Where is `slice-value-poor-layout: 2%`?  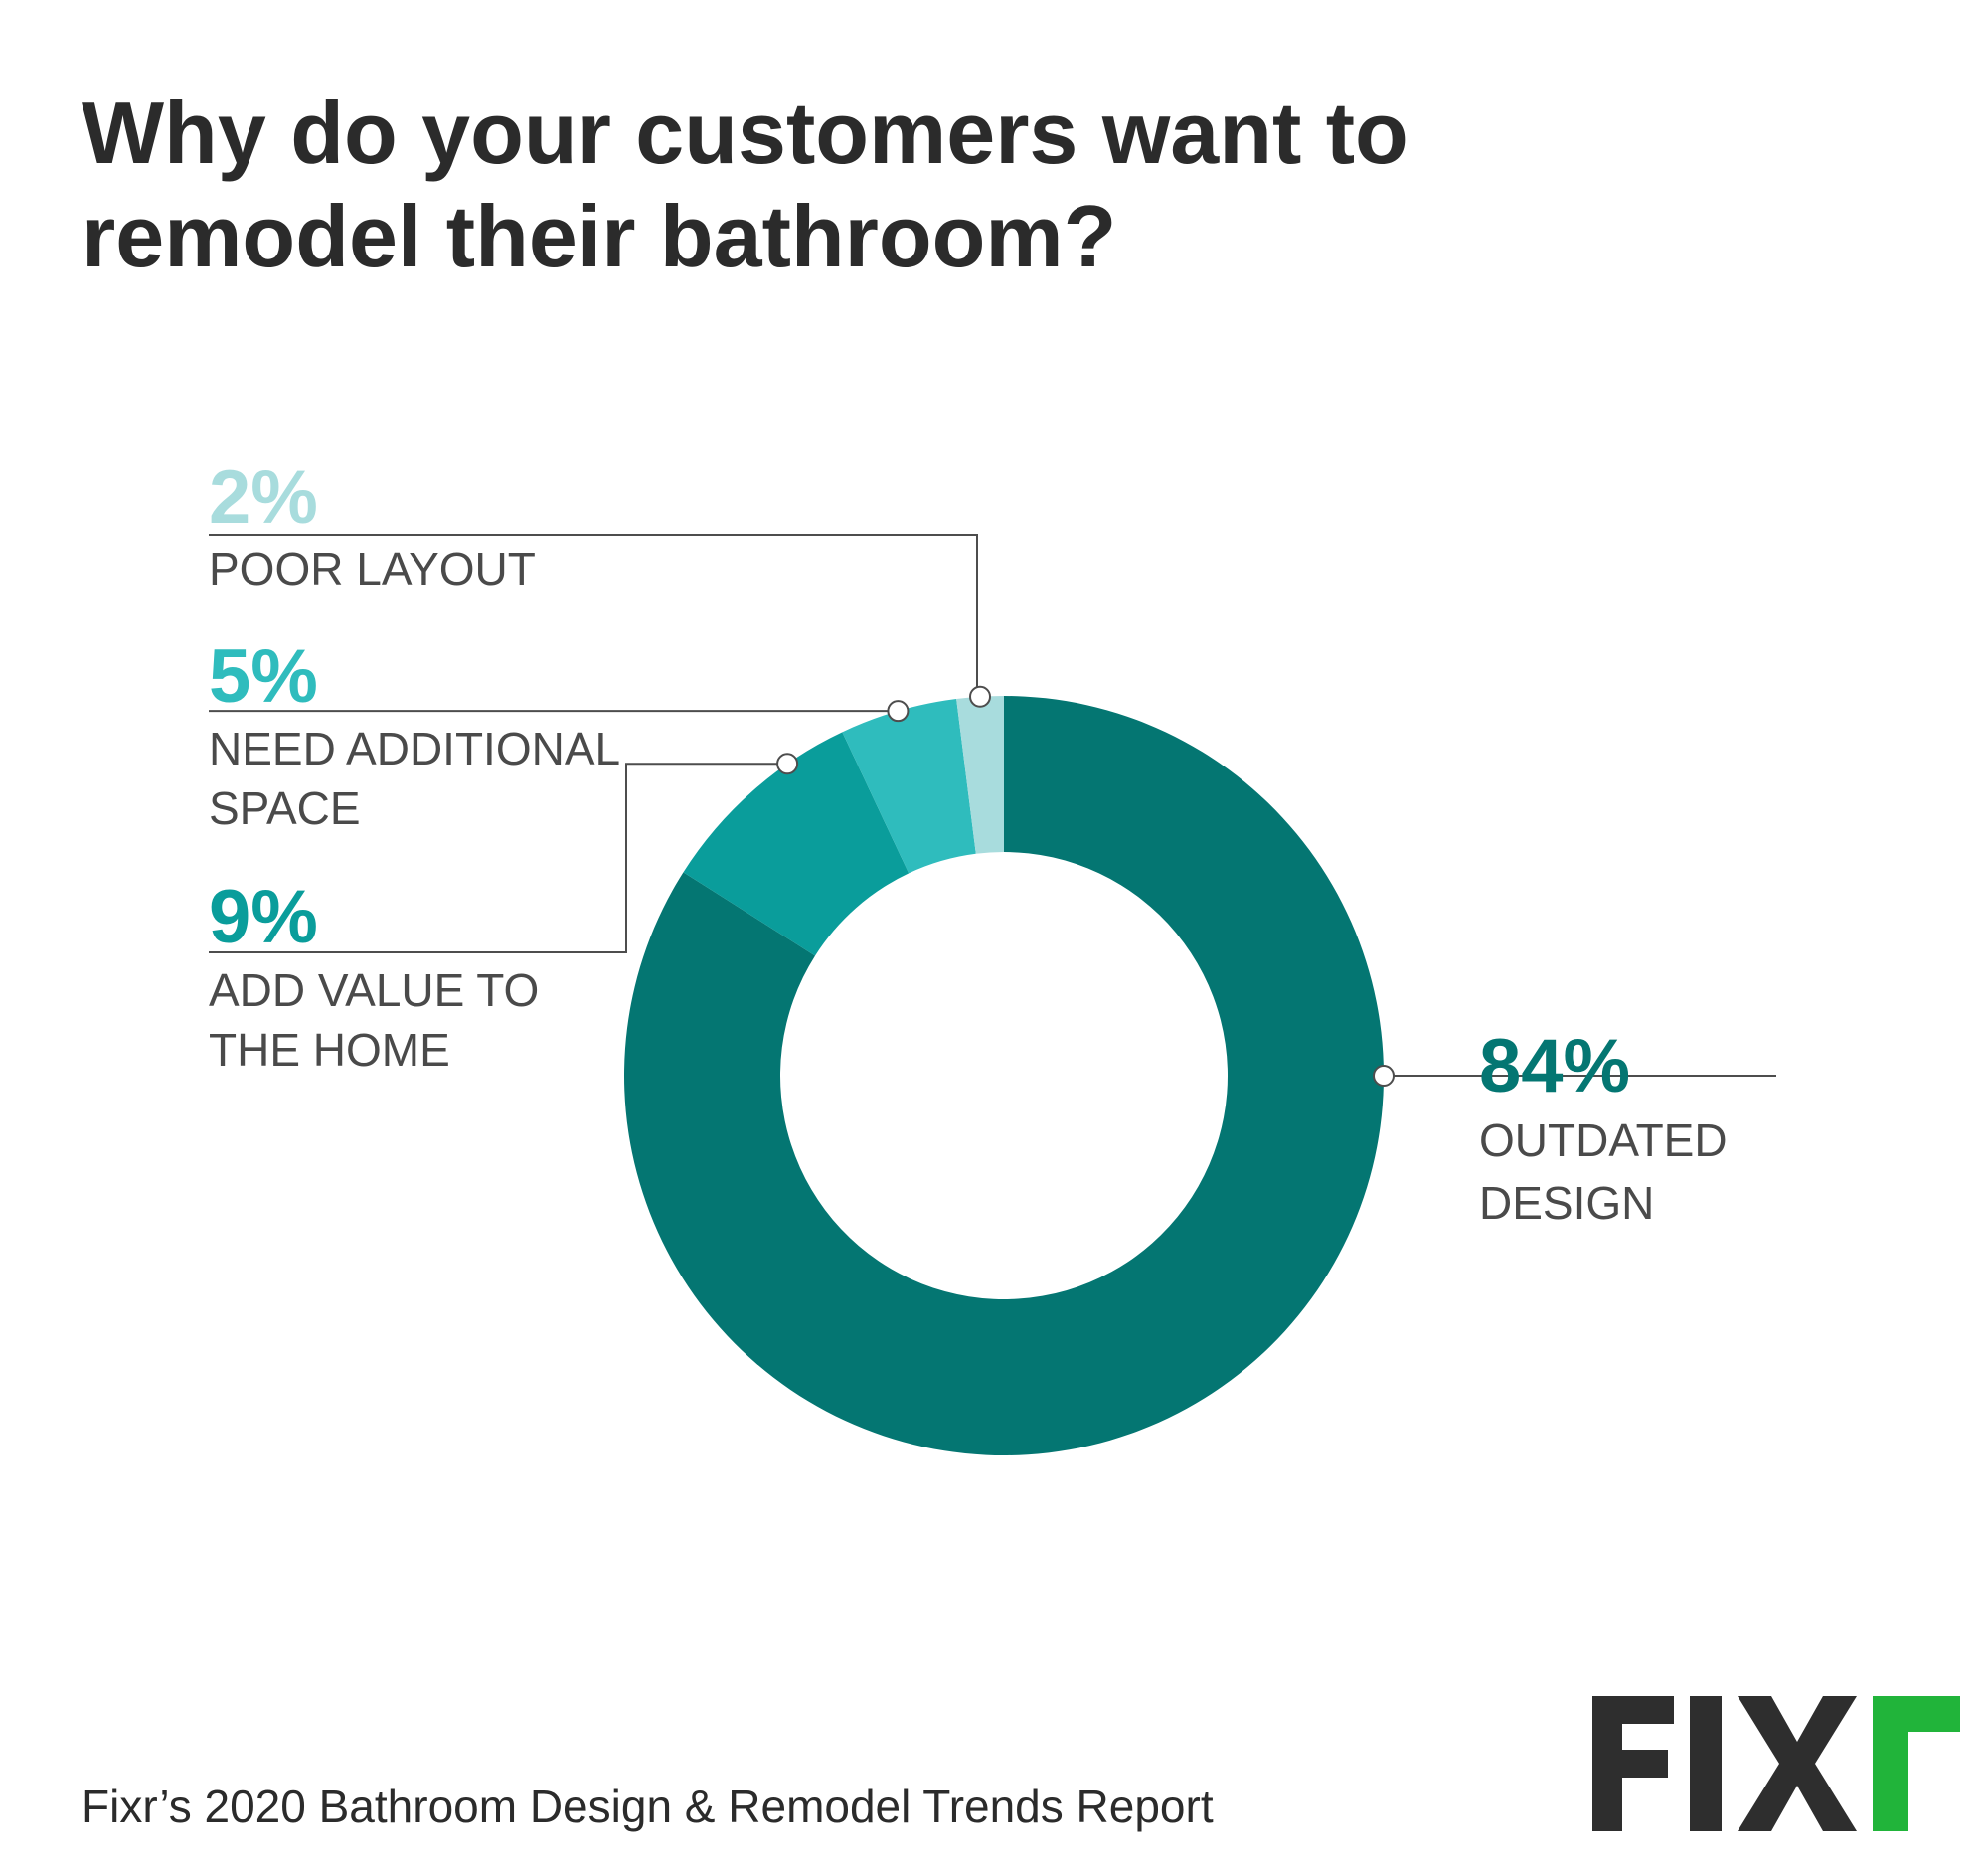 slice-value-poor-layout: 2% is located at coordinates (263, 497).